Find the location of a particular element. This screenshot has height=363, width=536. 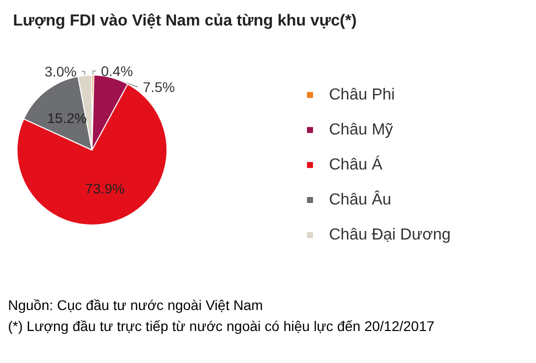

legend-label: Châu Á is located at coordinates (356, 165).